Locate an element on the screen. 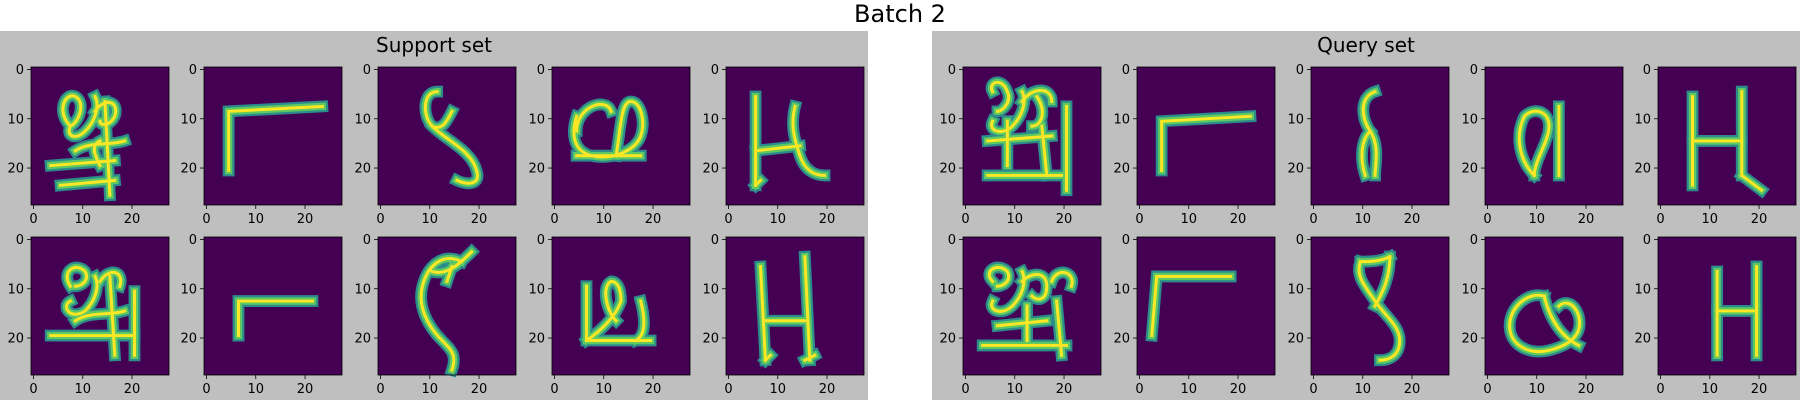 The height and width of the screenshot is (400, 1800). panel-title: Support set is located at coordinates (434, 45).